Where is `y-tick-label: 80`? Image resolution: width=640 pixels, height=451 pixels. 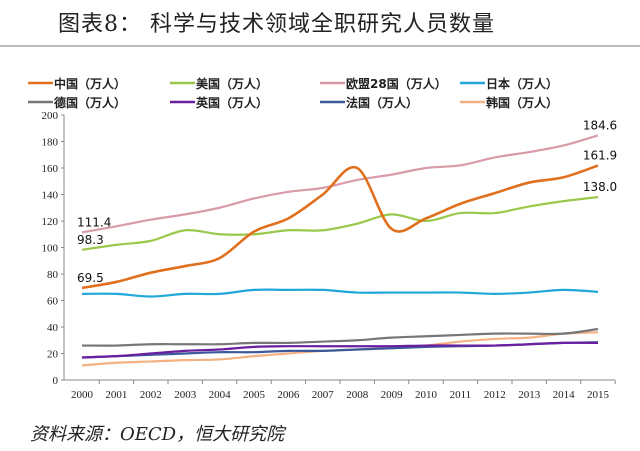
y-tick-label: 80 is located at coordinates (53, 275).